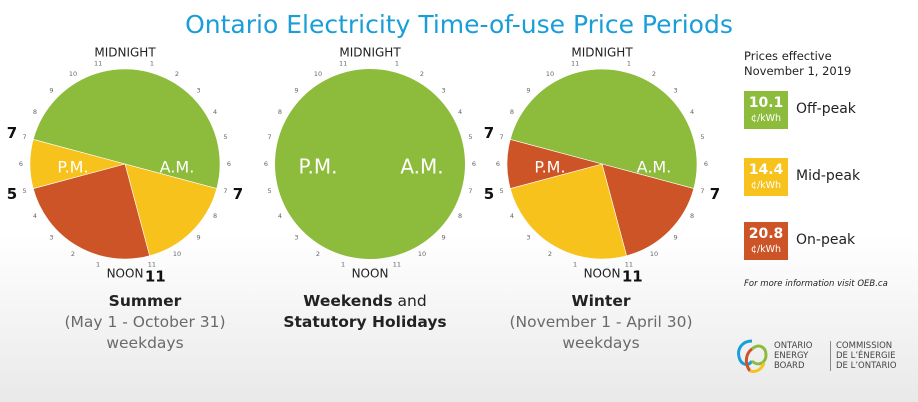 The width and height of the screenshot is (918, 402). I want to click on legend-heading: Prices effective November 1, 2019, so click(819, 64).